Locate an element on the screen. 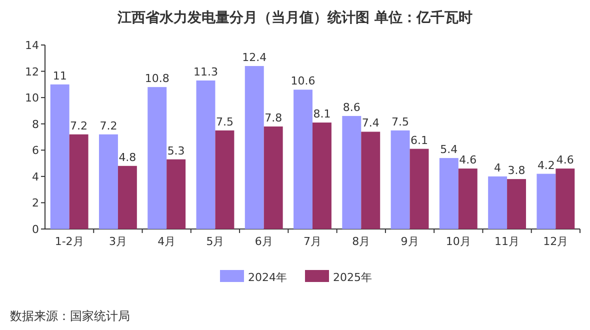 Image resolution: width=590 pixels, height=330 pixels. x-tick-label: 3月 is located at coordinates (117, 241).